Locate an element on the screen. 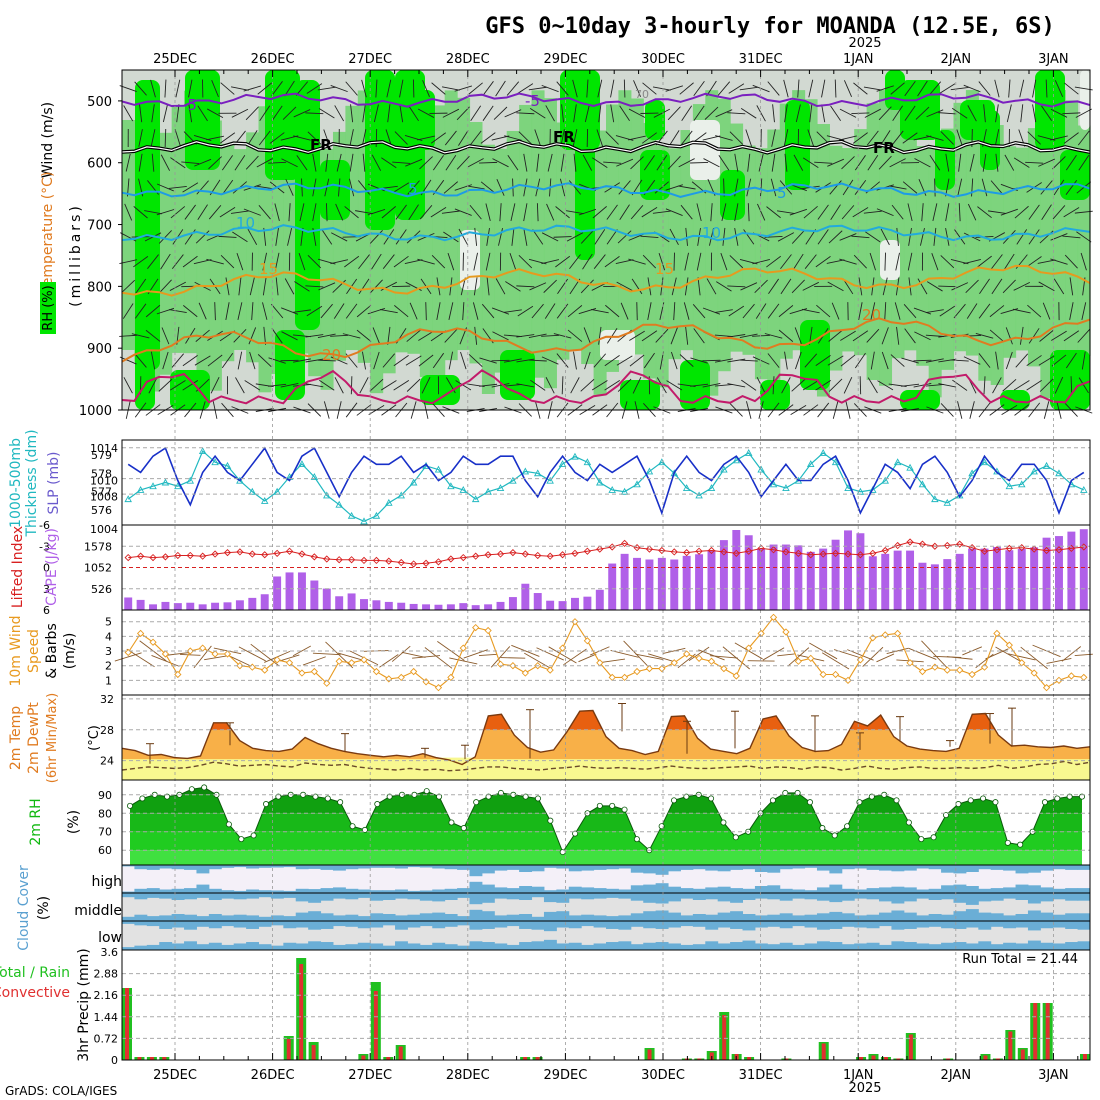  precip-conv-bar is located at coordinates (985, 1057).